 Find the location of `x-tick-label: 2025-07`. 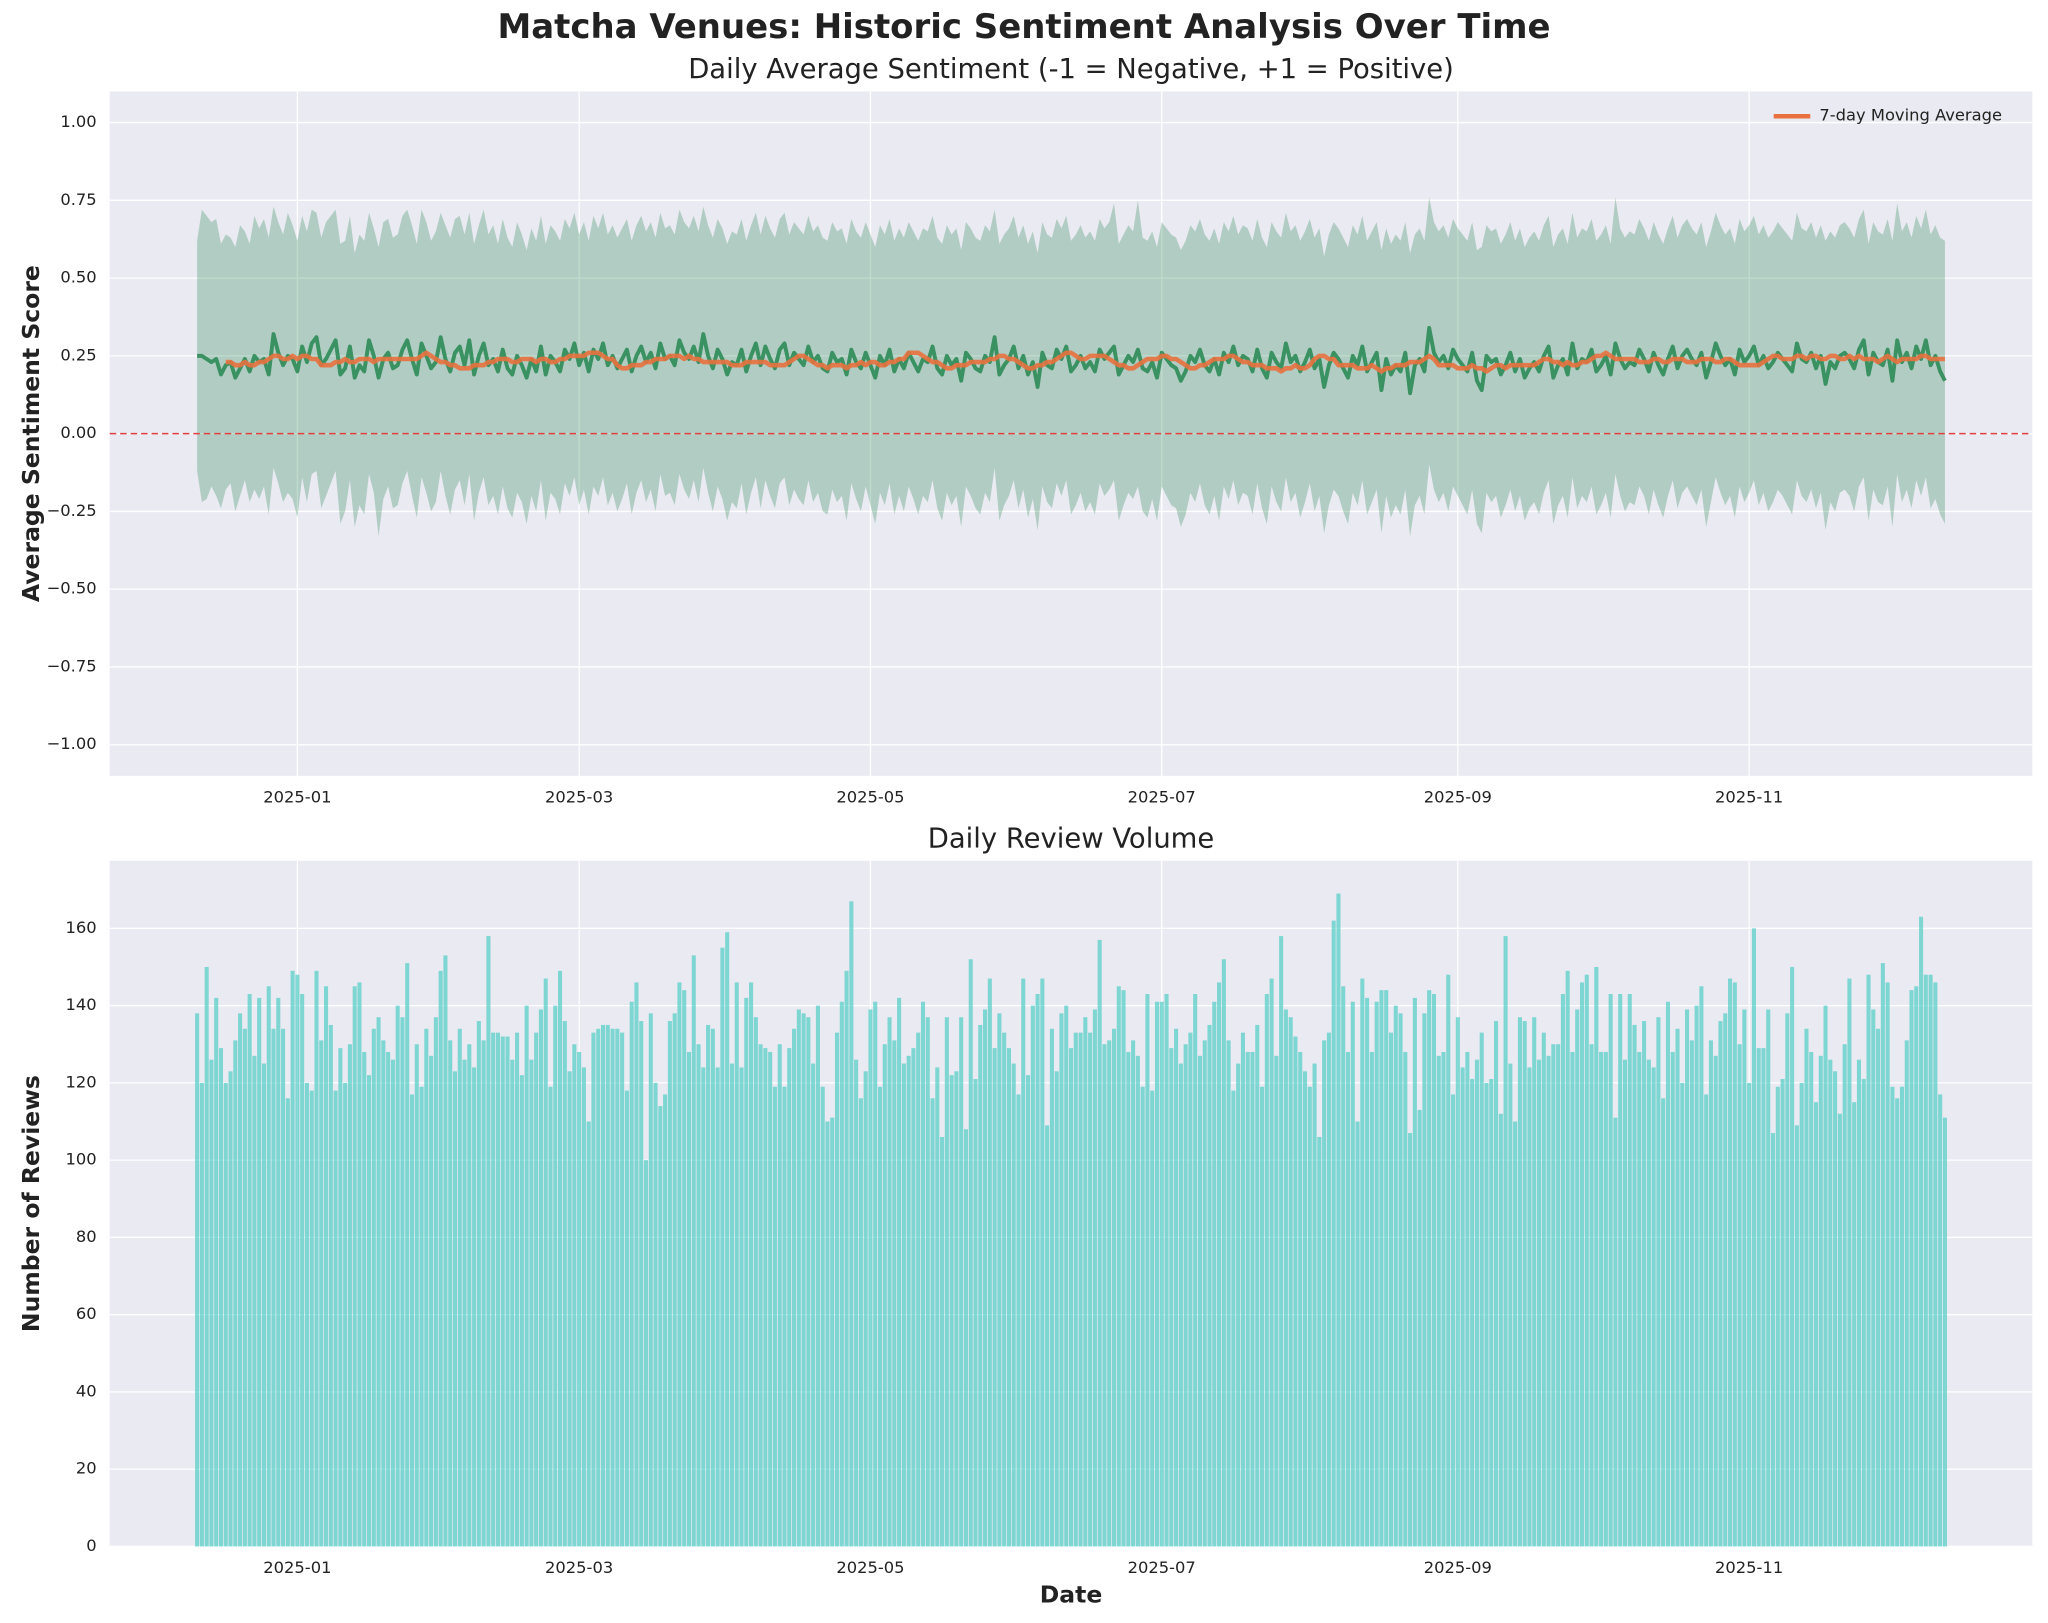

x-tick-label: 2025-07 is located at coordinates (1162, 797).